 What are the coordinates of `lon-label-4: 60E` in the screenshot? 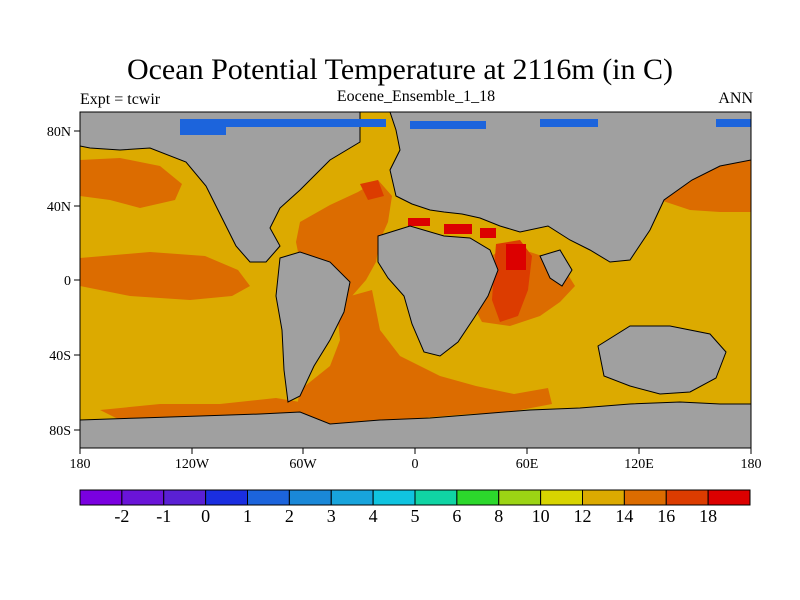 It's located at (527, 464).